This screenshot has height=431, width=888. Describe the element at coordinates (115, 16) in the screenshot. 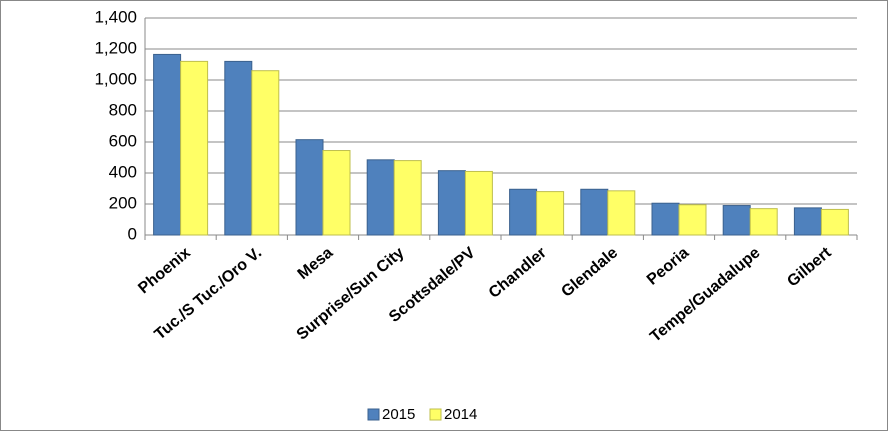

I see `y-tick-label: 1,400` at that location.